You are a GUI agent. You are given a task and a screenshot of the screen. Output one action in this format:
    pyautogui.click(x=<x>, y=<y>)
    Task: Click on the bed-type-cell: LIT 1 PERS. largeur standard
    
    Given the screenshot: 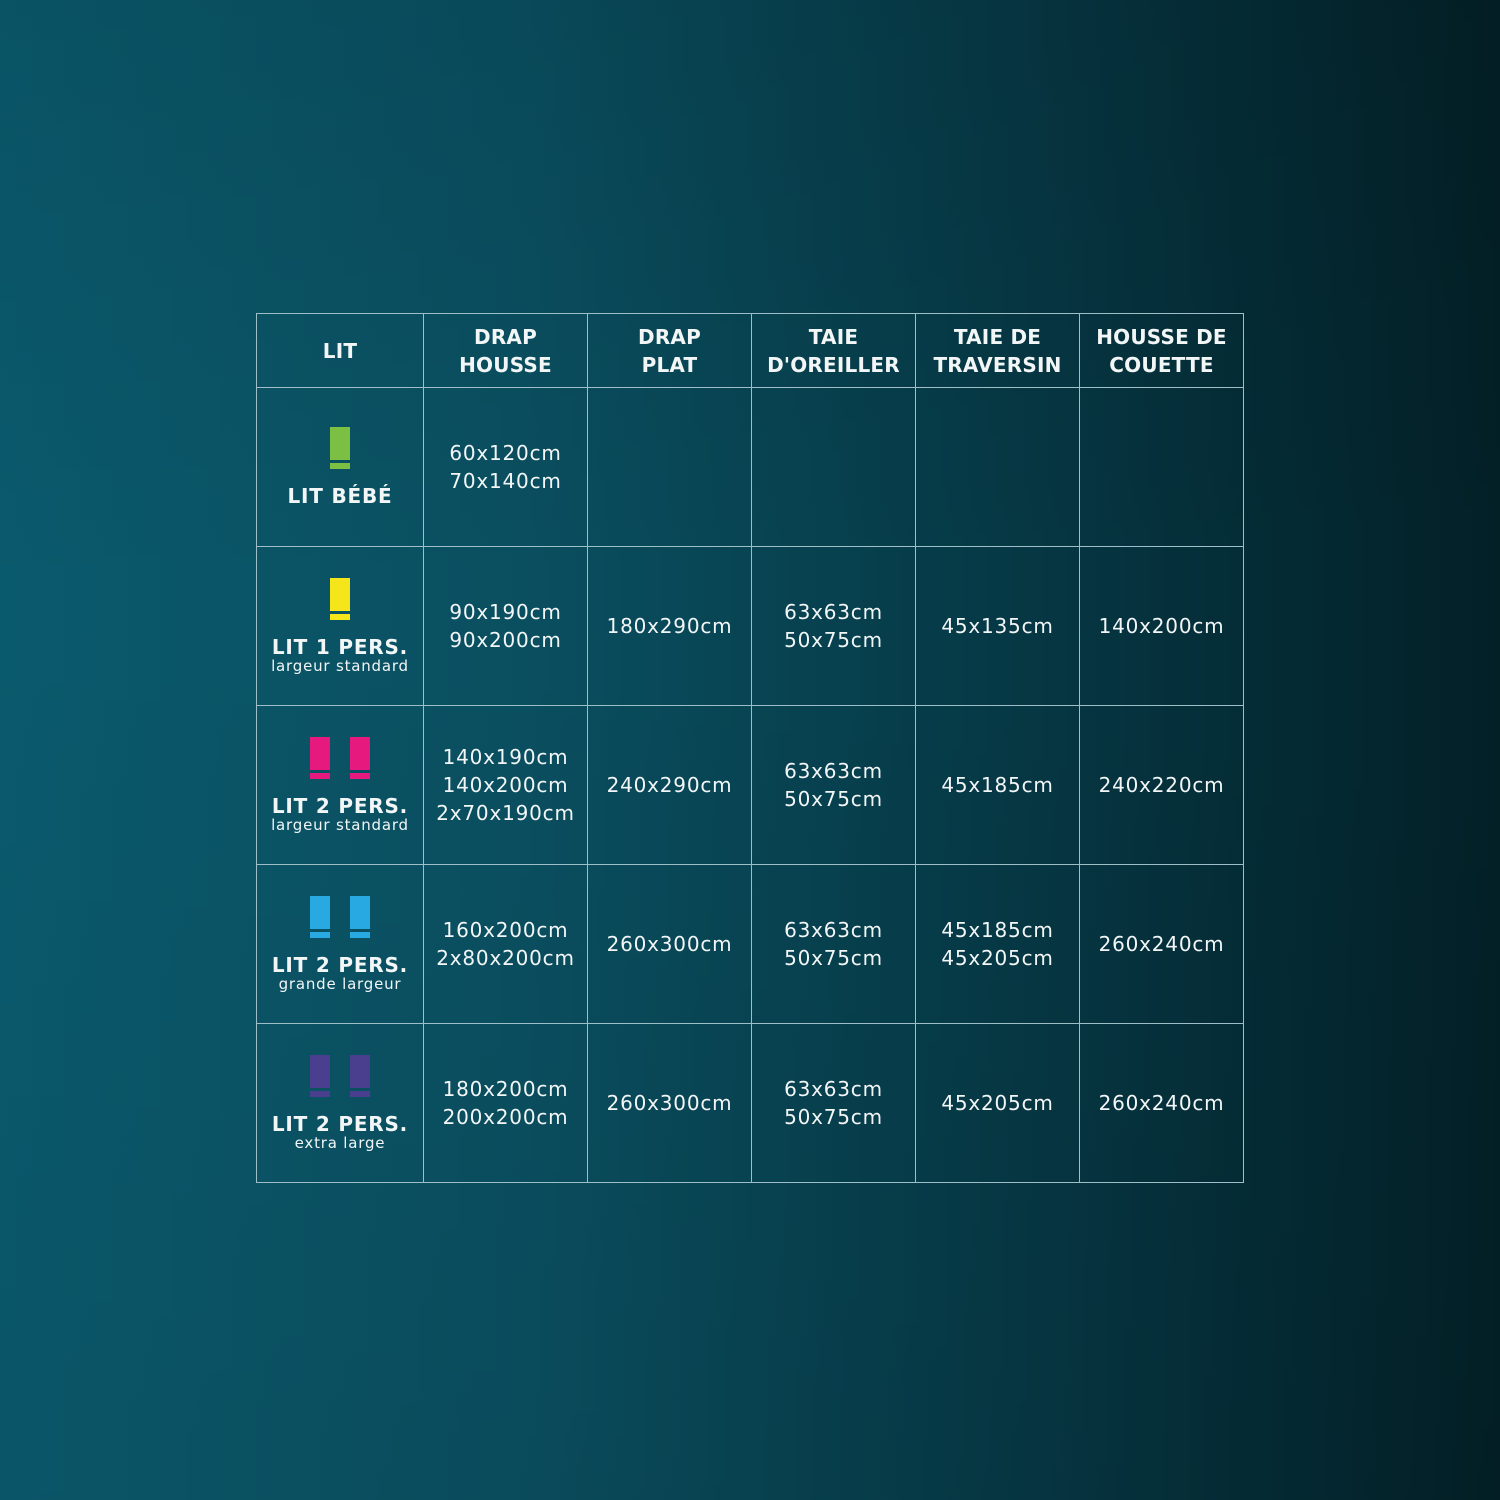 What is the action you would take?
    pyautogui.click(x=340, y=626)
    